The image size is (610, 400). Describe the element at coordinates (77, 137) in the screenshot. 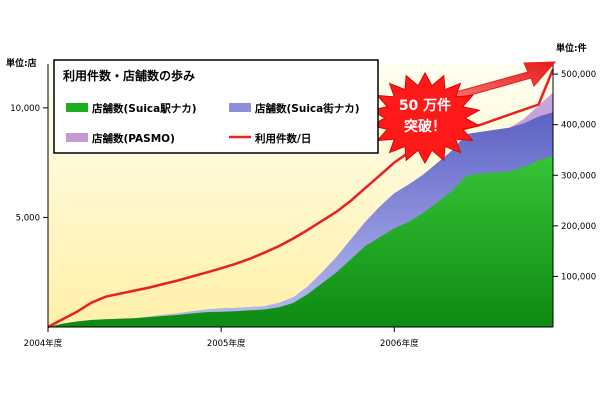

I see `legend-swatch-pasmo` at that location.